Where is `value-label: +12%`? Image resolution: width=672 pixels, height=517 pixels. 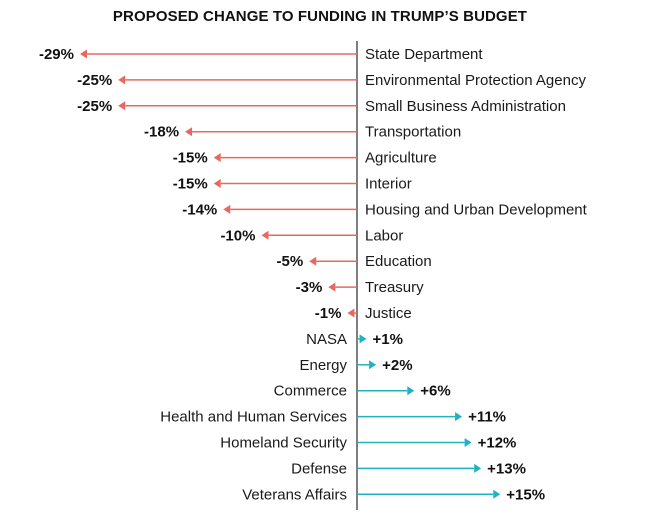
value-label: +12% is located at coordinates (497, 443).